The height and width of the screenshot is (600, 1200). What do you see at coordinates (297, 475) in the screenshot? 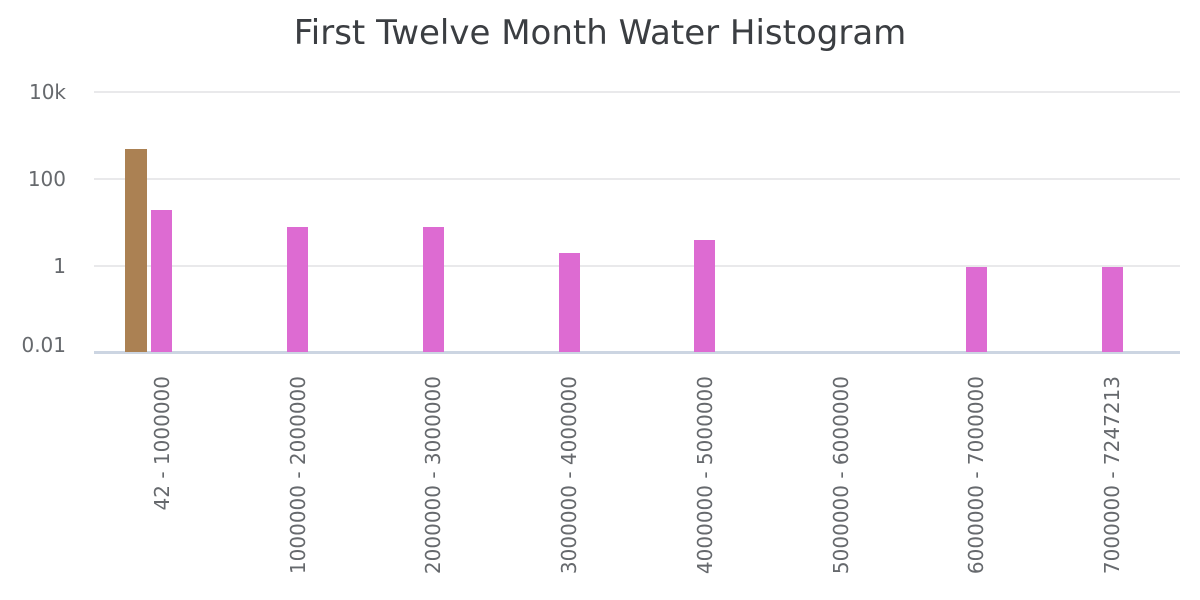
I see `x-axis-tick-label: 1000000 - 2000000` at bounding box center [297, 475].